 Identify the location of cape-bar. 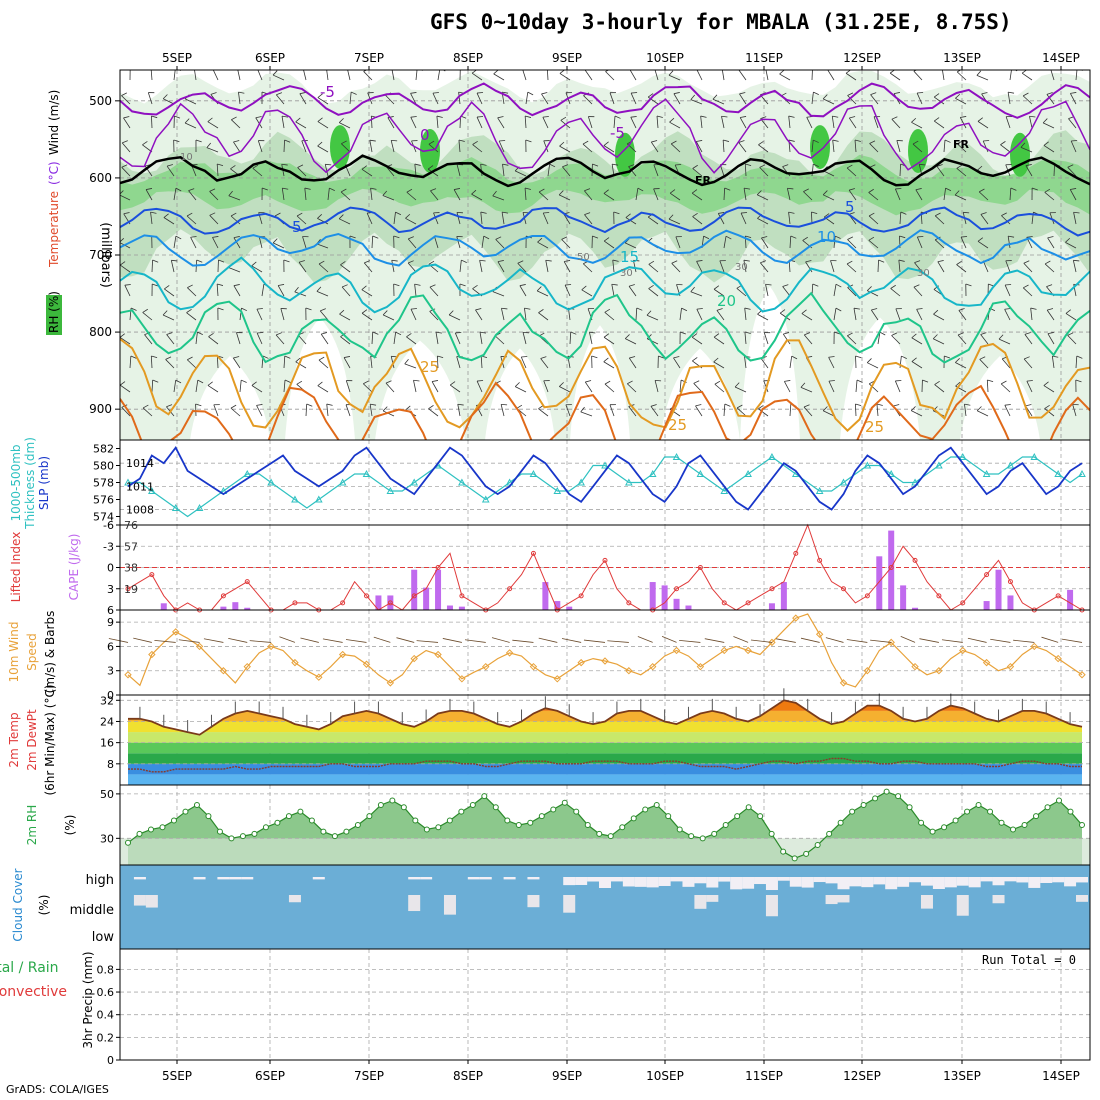
(545, 596).